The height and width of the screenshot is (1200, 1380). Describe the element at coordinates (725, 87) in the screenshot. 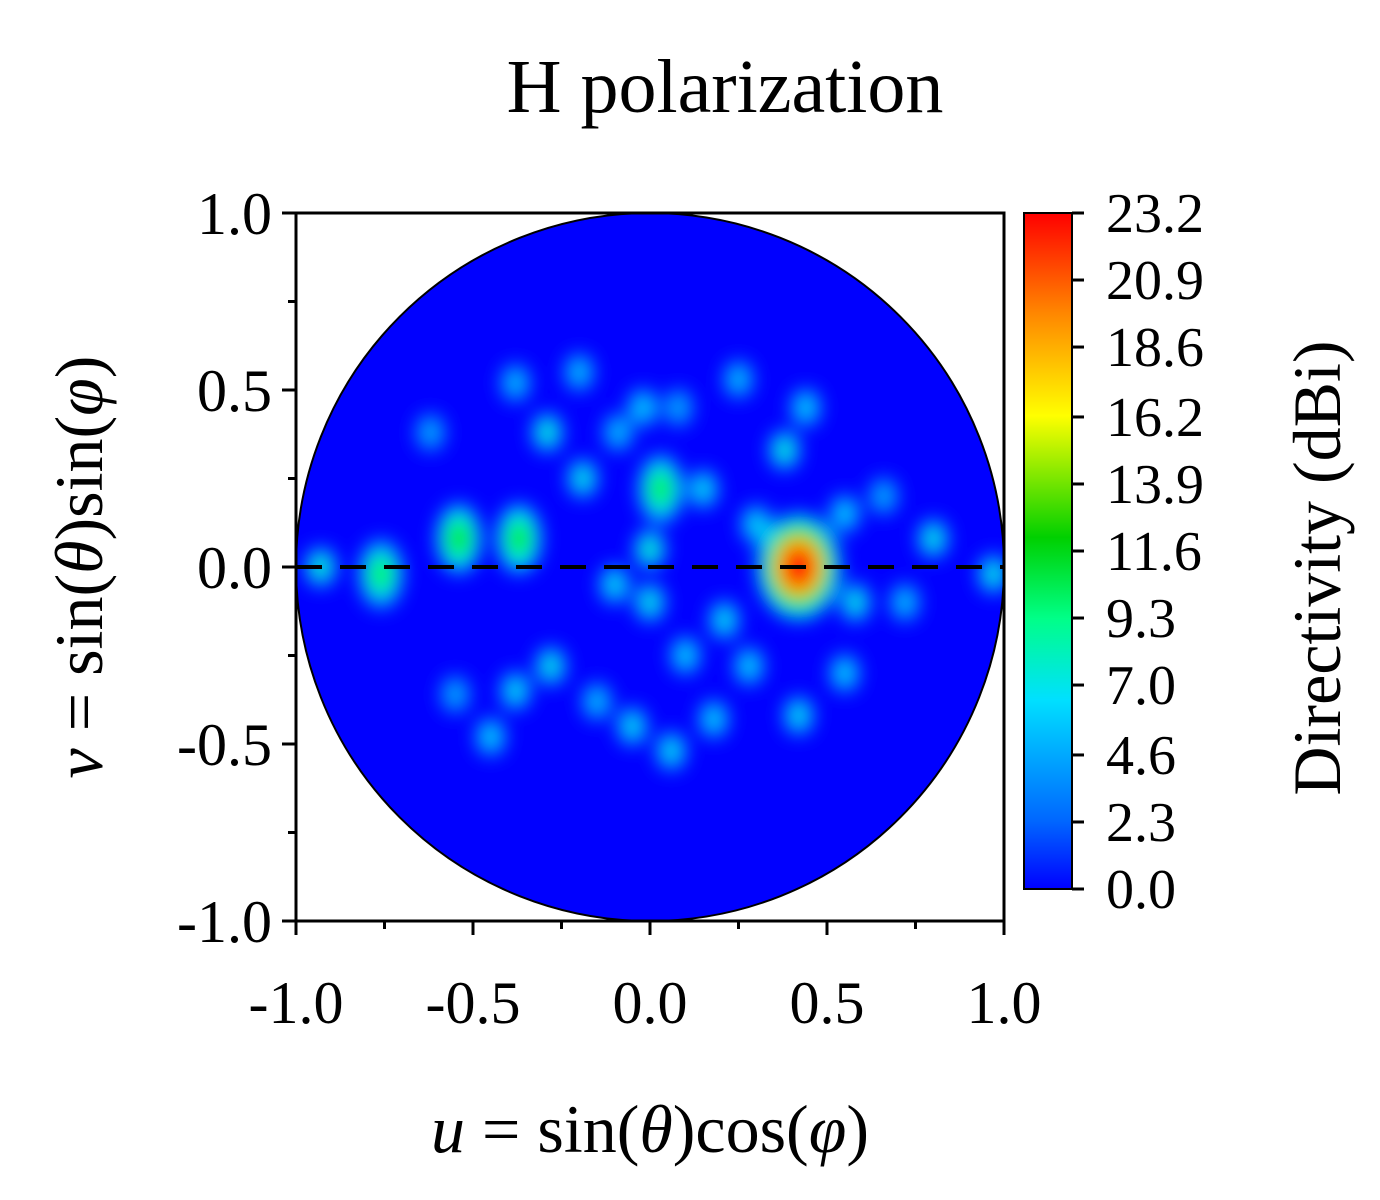

I see `chart-title: H polarization` at that location.